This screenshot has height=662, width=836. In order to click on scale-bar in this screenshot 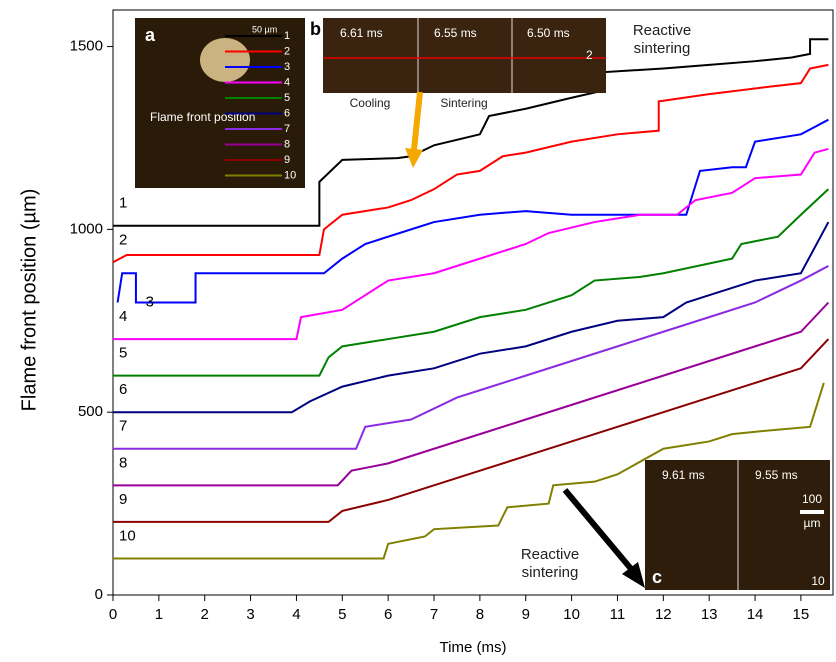, I will do `click(812, 512)`.